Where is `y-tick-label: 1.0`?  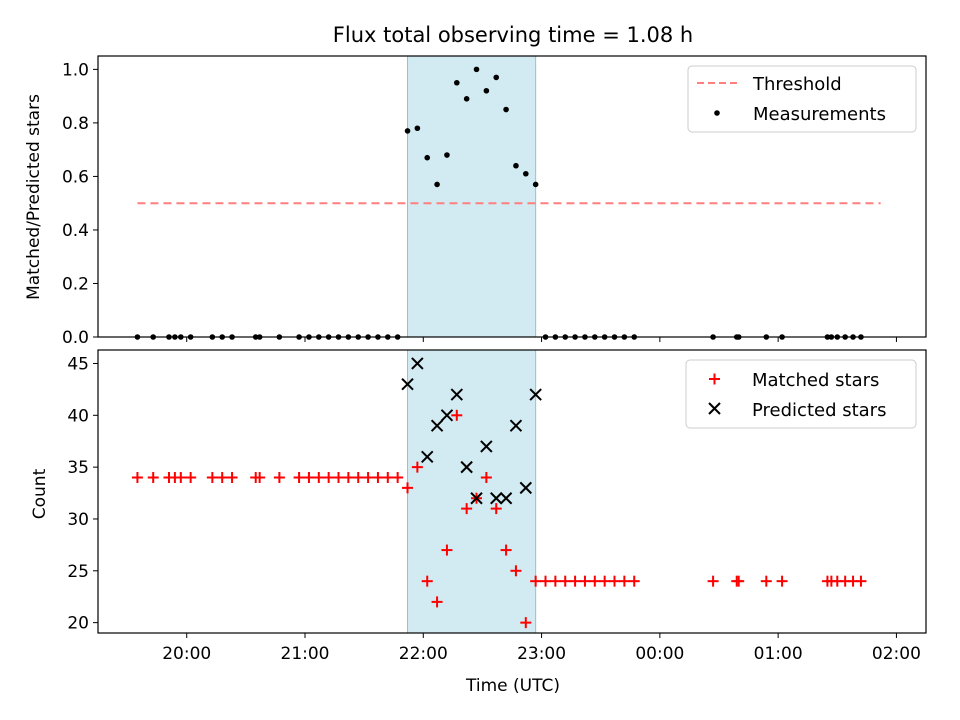
y-tick-label: 1.0 is located at coordinates (75, 70).